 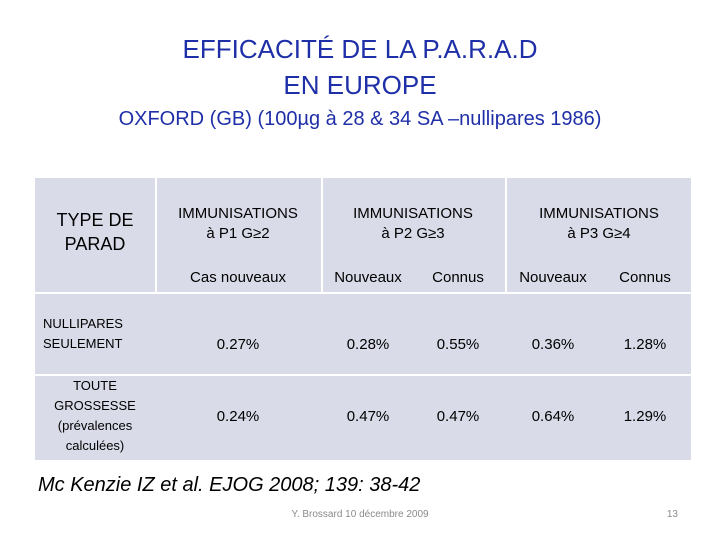 What do you see at coordinates (360, 514) in the screenshot?
I see `footer-author-date: Y. Brossard 10 décembre 2009` at bounding box center [360, 514].